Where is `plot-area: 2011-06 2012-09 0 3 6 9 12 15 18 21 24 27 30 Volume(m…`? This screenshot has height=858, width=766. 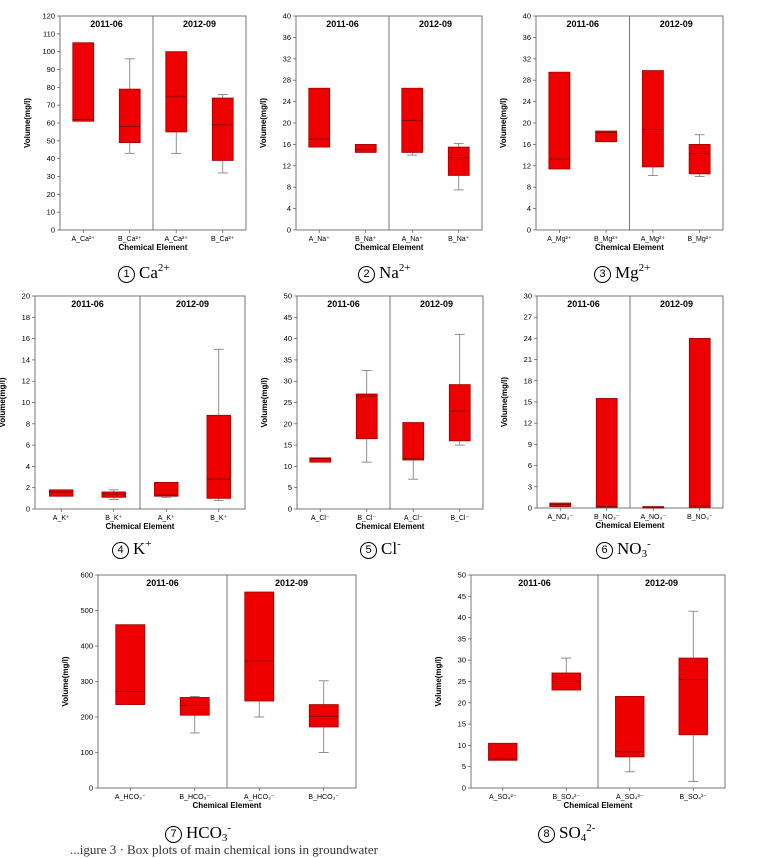
plot-area: 2011-06 2012-09 0 3 6 9 12 15 18 21 24 27 30 Volume(m… is located at coordinates (612, 411).